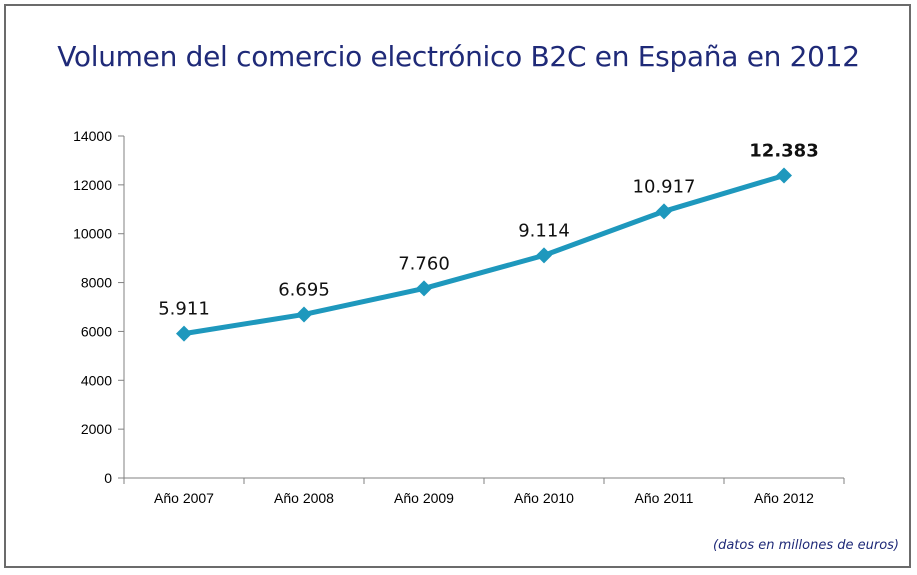 The height and width of the screenshot is (575, 917). Describe the element at coordinates (424, 263) in the screenshot. I see `data-label: 7.760` at that location.